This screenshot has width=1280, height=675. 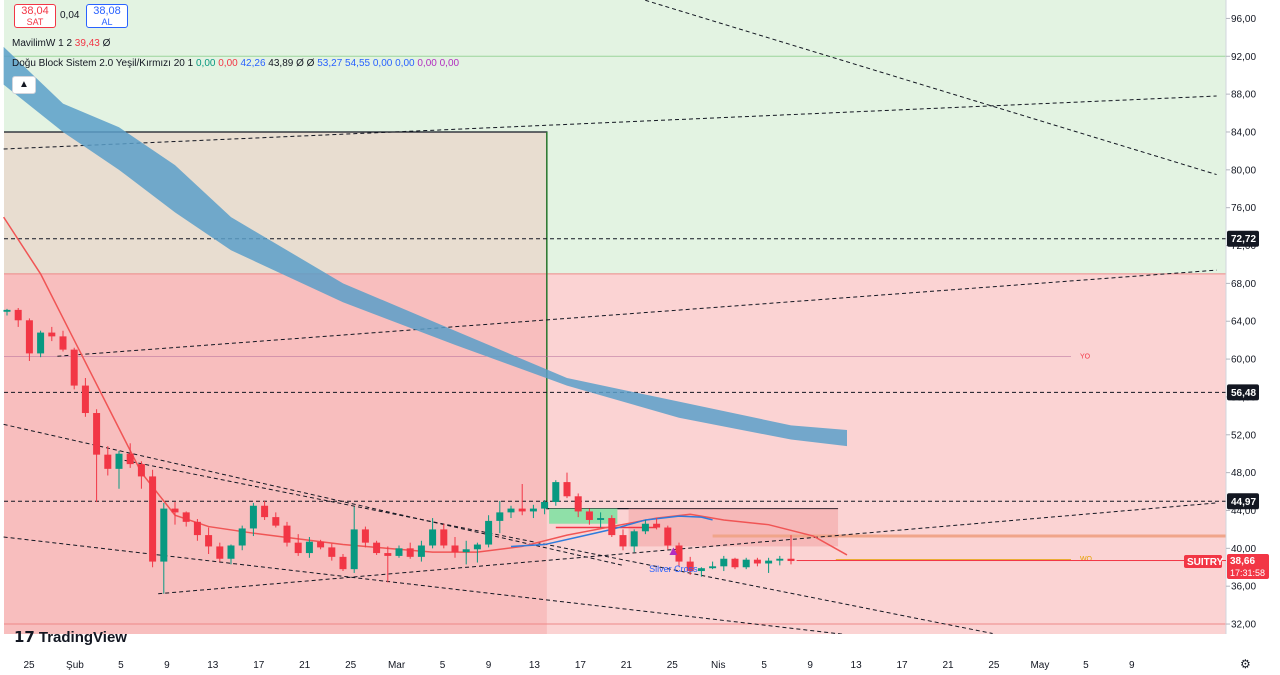 What do you see at coordinates (24, 85) in the screenshot?
I see `collapse-legend-button: ▲` at bounding box center [24, 85].